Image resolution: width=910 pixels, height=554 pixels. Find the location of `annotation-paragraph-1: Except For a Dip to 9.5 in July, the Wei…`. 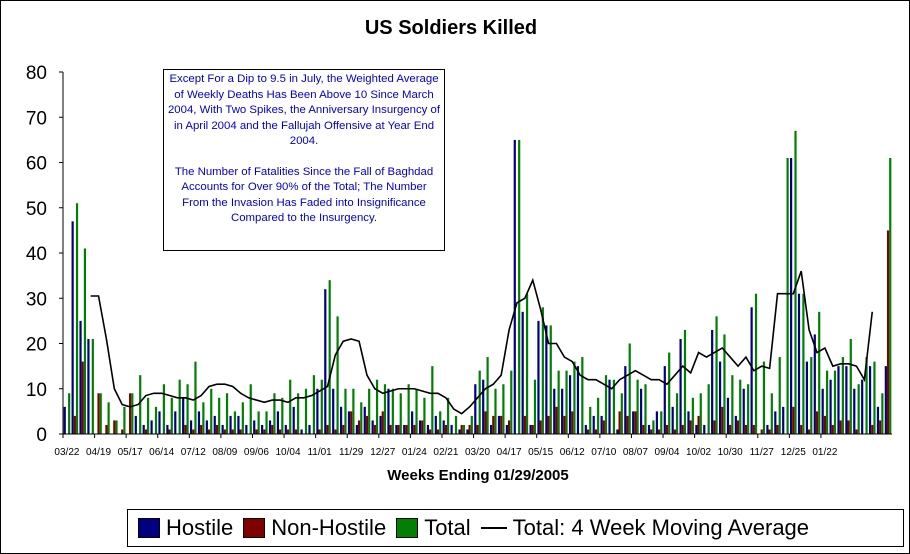

annotation-paragraph-1: Except For a Dip to 9.5 in July, the Wei… is located at coordinates (304, 110).